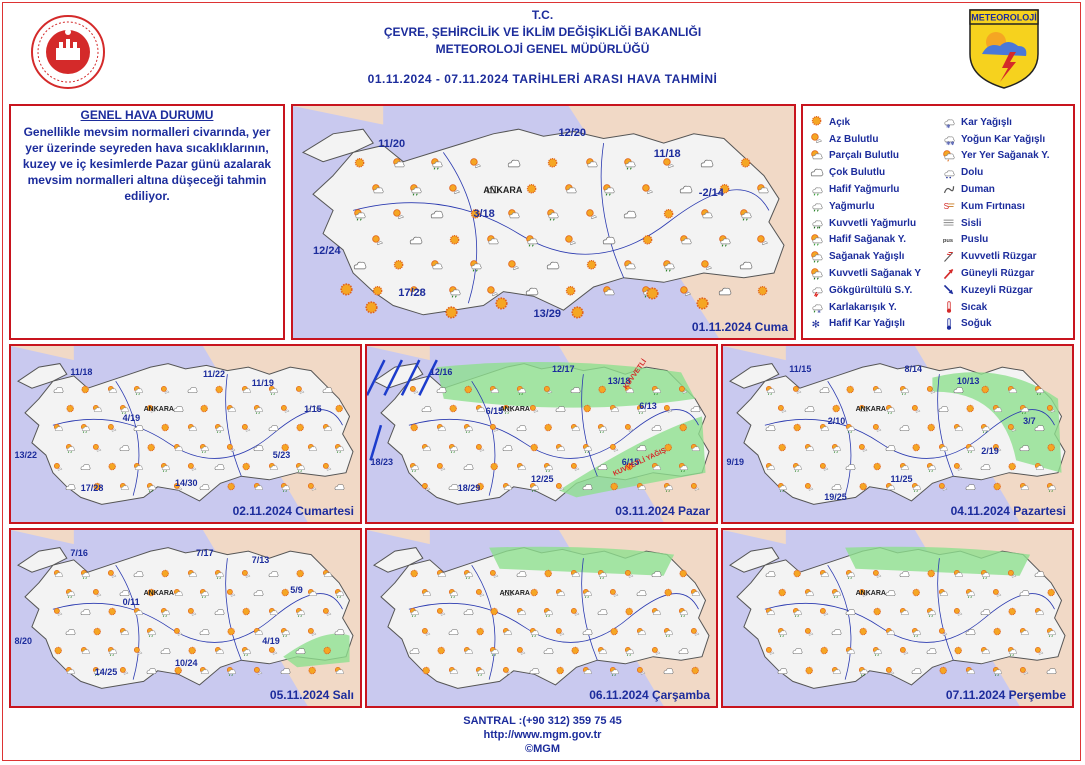  I want to click on general-weather-title: GENEL HAVA DURUMU, so click(147, 115).